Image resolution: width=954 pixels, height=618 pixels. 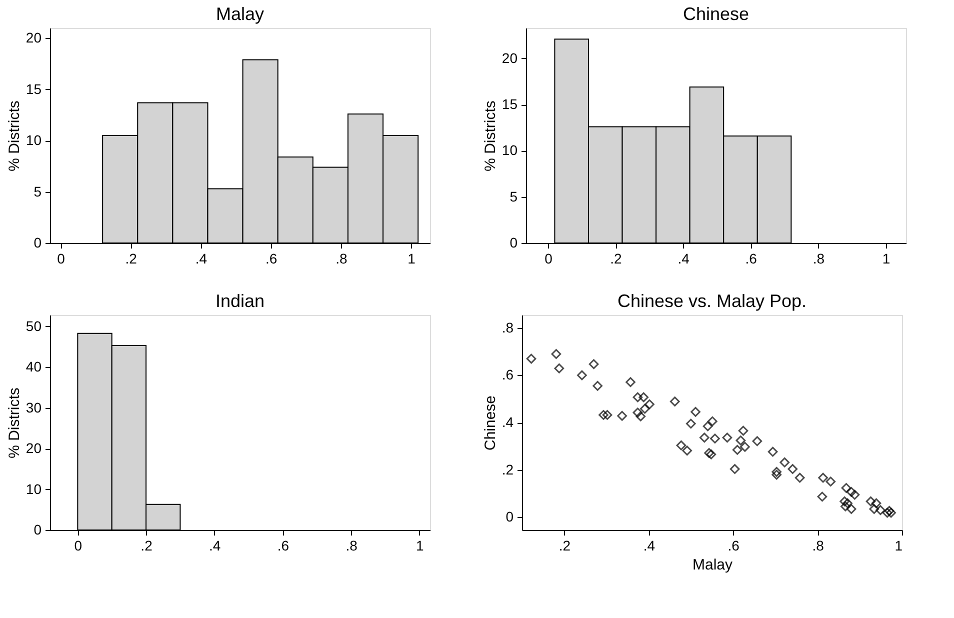 What do you see at coordinates (508, 422) in the screenshot?
I see `y-tick-label: .4` at bounding box center [508, 422].